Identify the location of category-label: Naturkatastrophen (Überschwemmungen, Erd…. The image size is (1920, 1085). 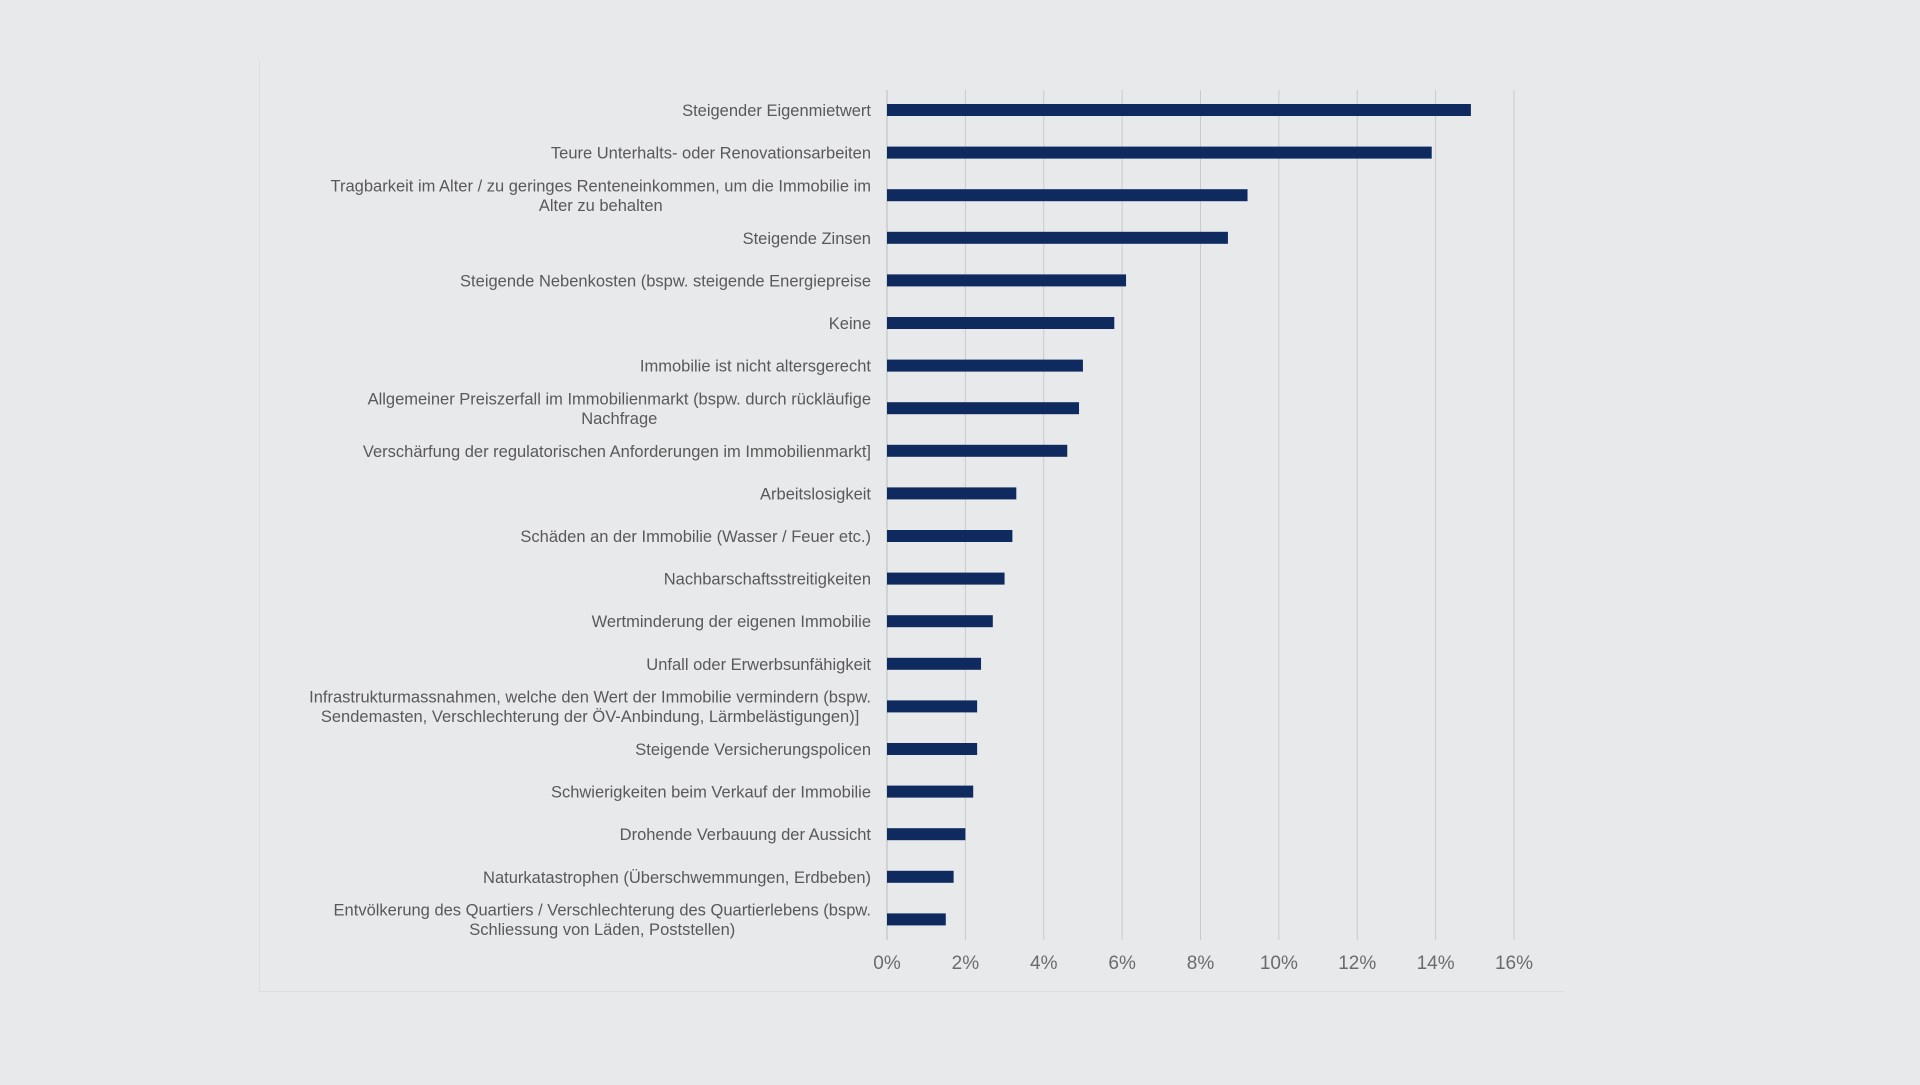
(677, 878).